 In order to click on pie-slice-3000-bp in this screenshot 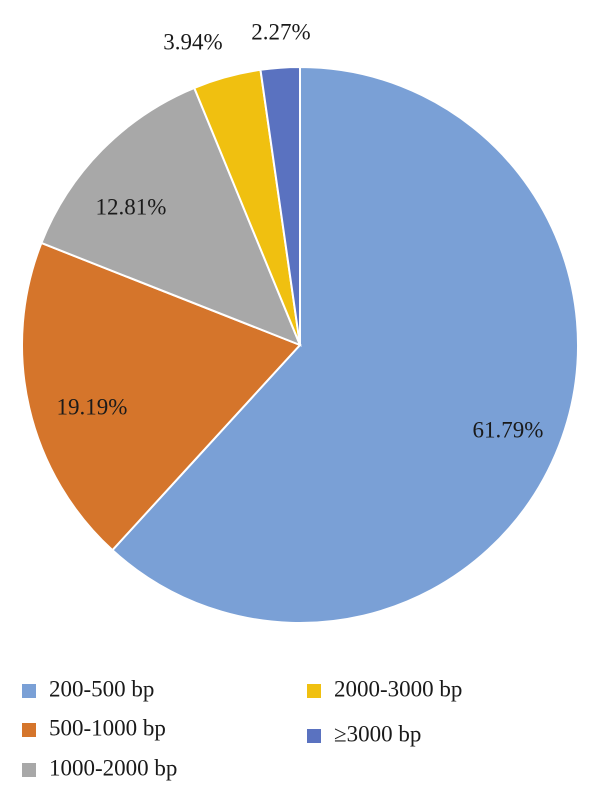, I will do `click(280, 205)`.